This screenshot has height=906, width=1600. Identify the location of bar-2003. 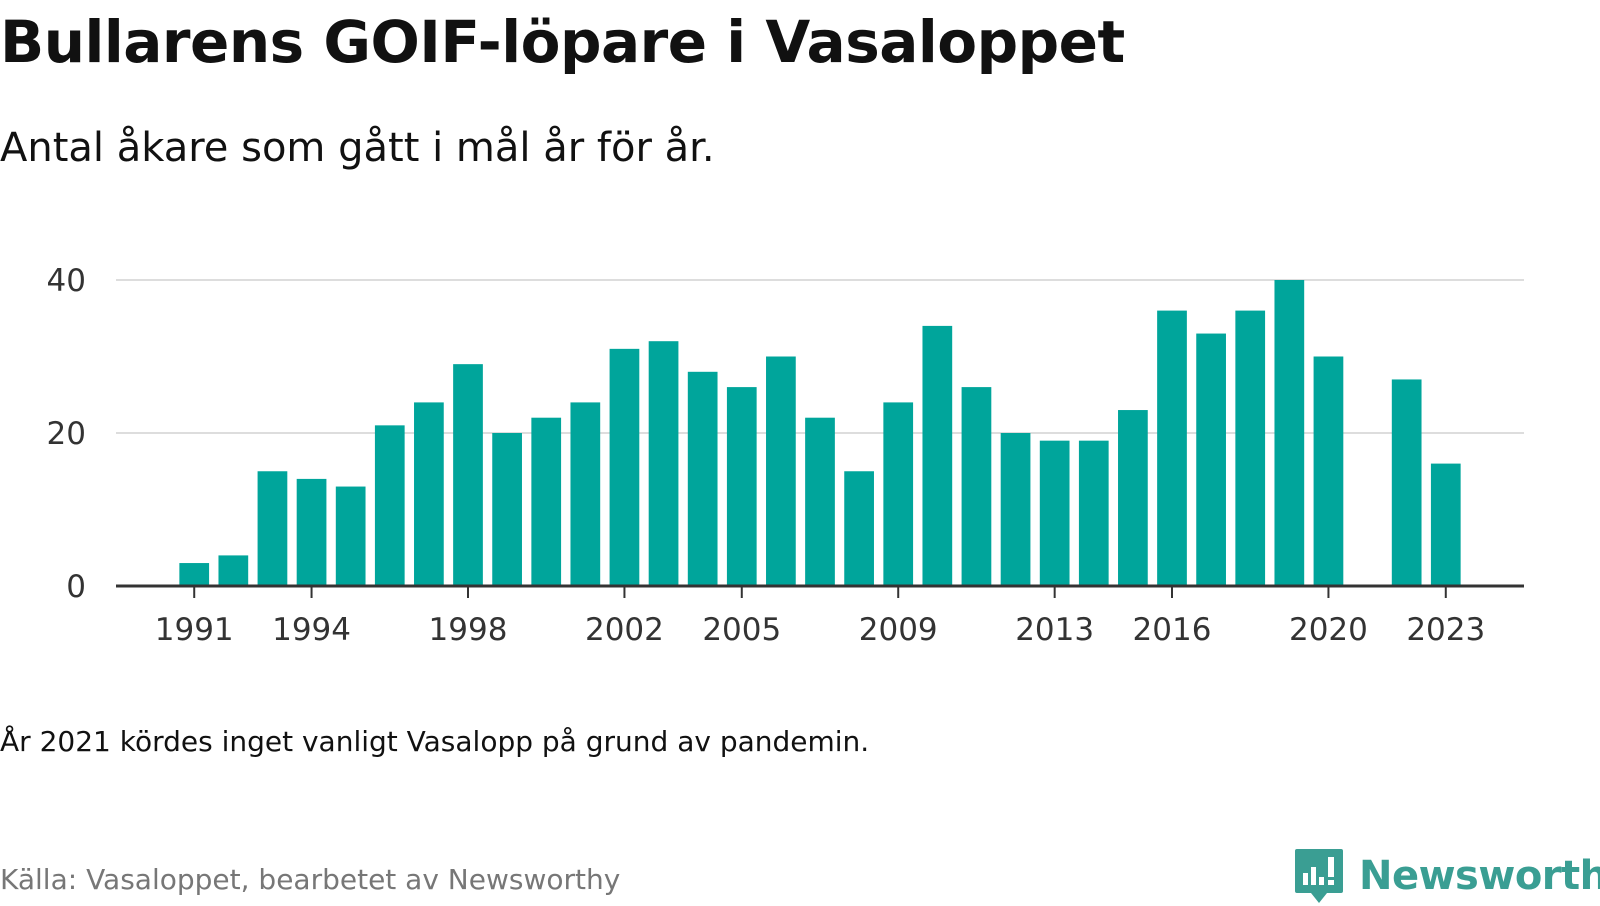
(663, 463).